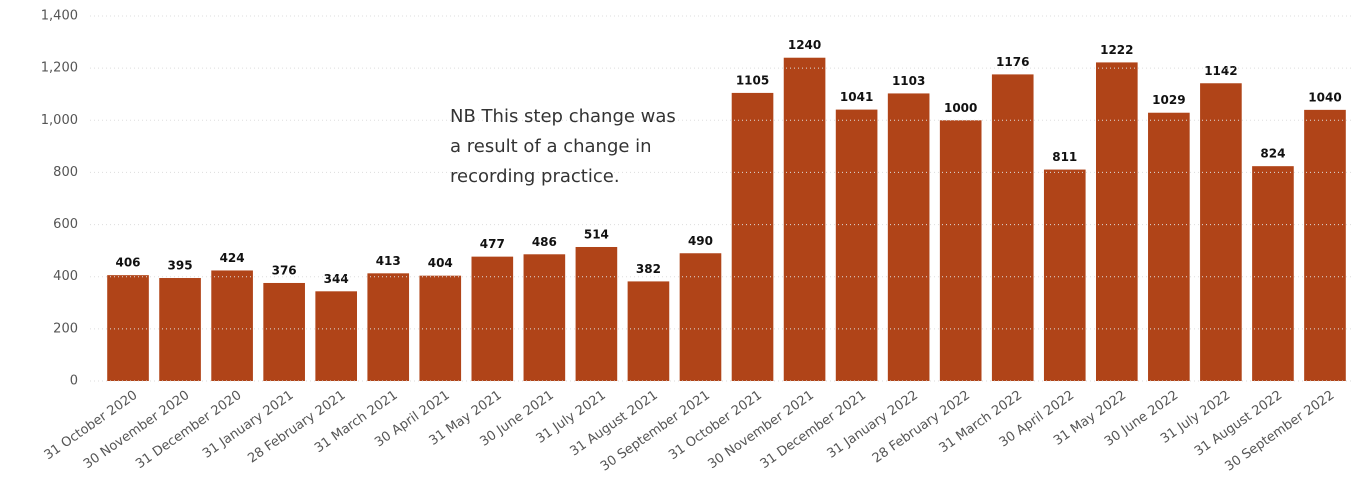 This screenshot has width=1362, height=479. What do you see at coordinates (232, 258) in the screenshot?
I see `value-label: 424` at bounding box center [232, 258].